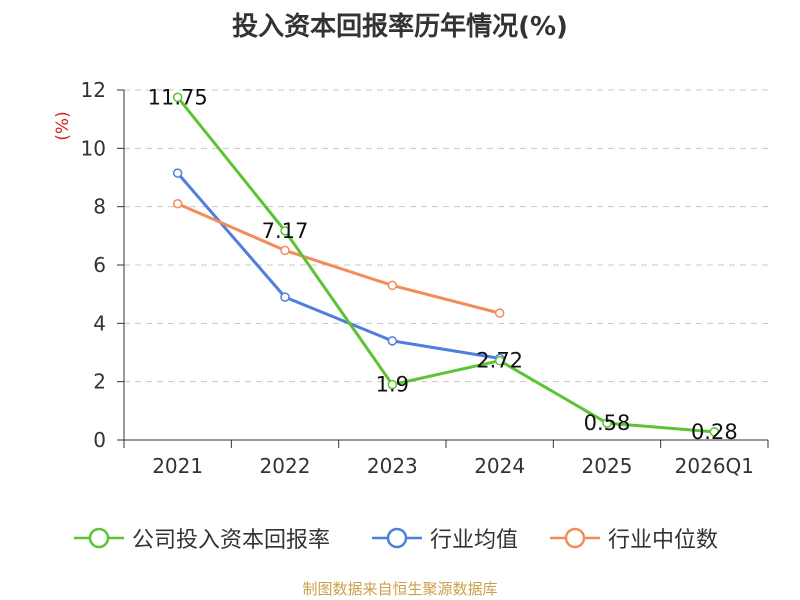 The image size is (800, 600). Describe the element at coordinates (400, 27) in the screenshot. I see `chart-title: 投入资本回报率历年情况(%)` at that location.